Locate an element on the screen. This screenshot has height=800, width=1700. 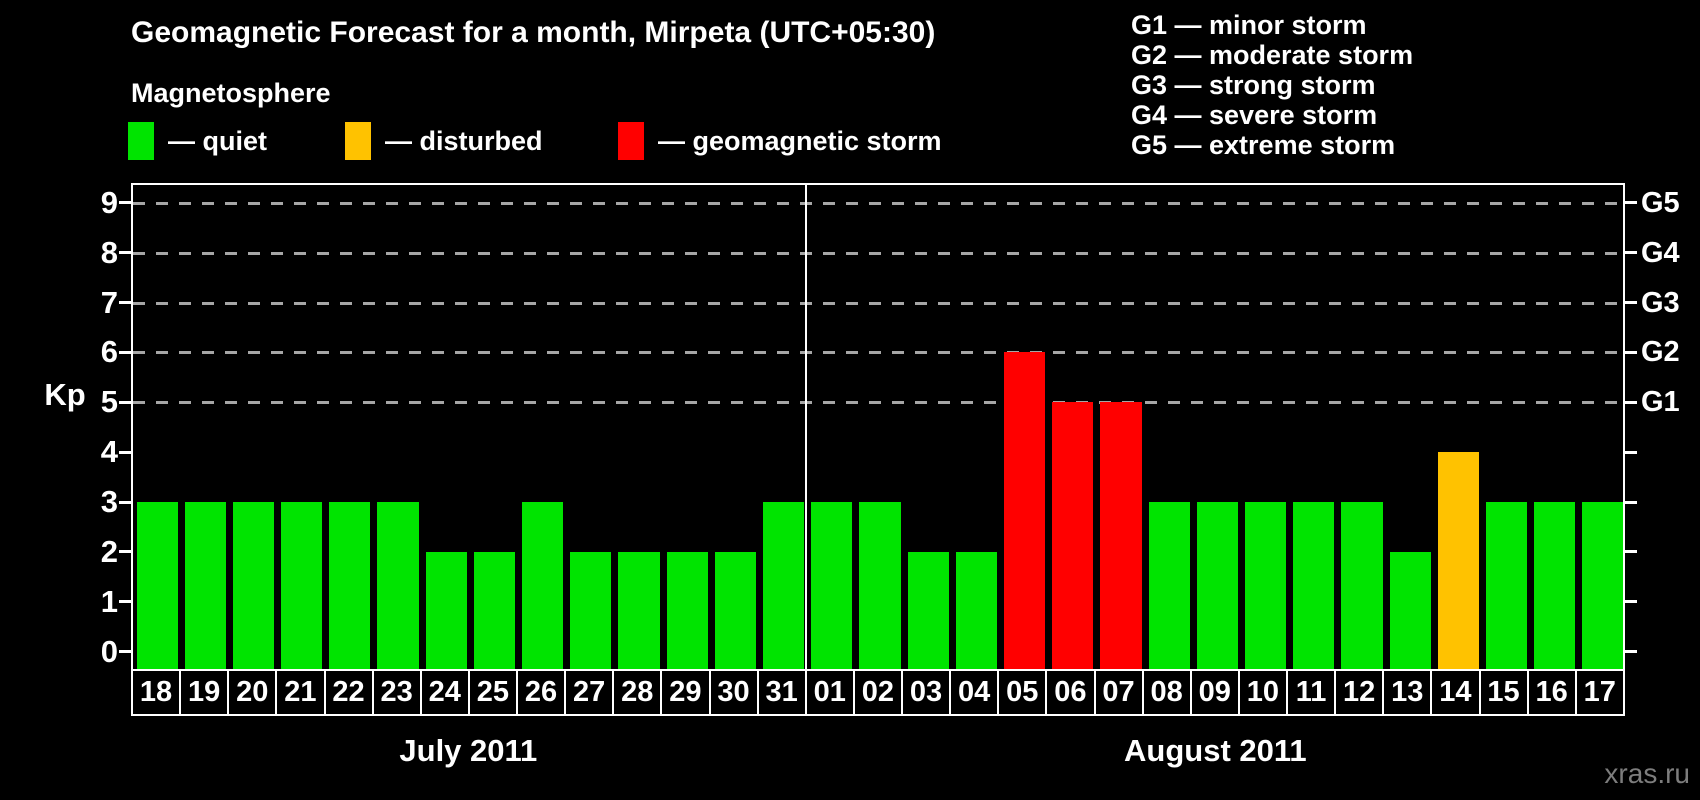
month-separator is located at coordinates (805, 427).